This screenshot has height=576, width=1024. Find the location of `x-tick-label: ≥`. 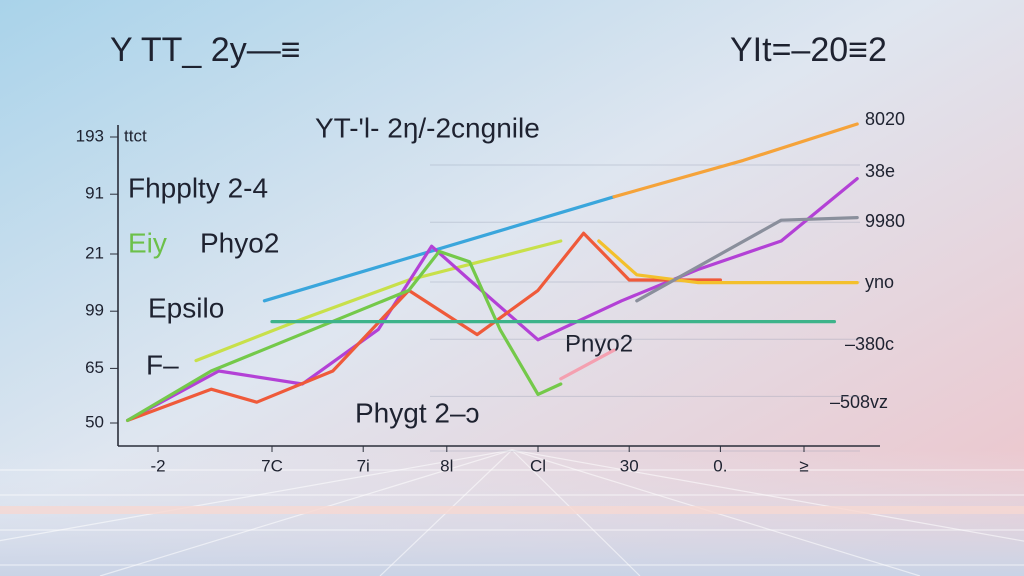

x-tick-label: ≥ is located at coordinates (803, 465).